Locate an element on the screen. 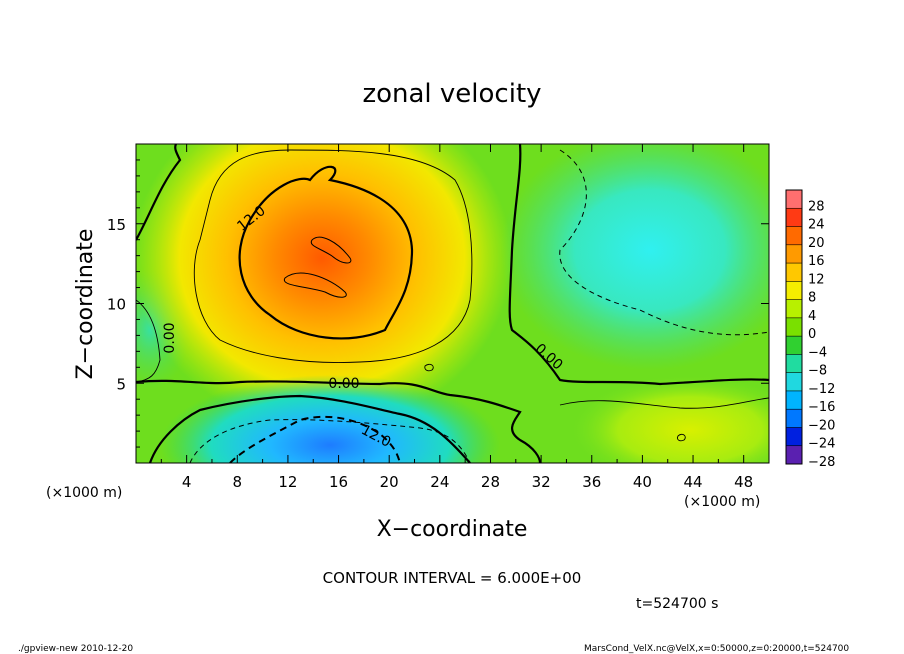  field-lime-region is located at coordinates (669, 419).